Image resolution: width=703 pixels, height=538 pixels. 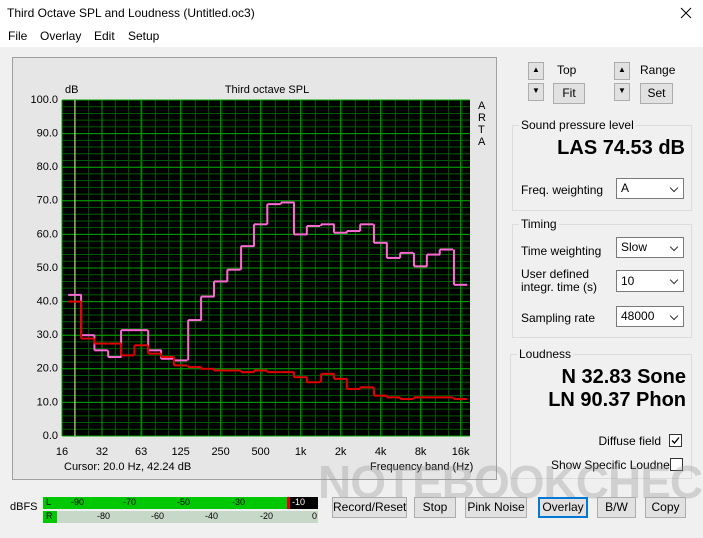 I want to click on x-tick-label: 8k, so click(x=421, y=452).